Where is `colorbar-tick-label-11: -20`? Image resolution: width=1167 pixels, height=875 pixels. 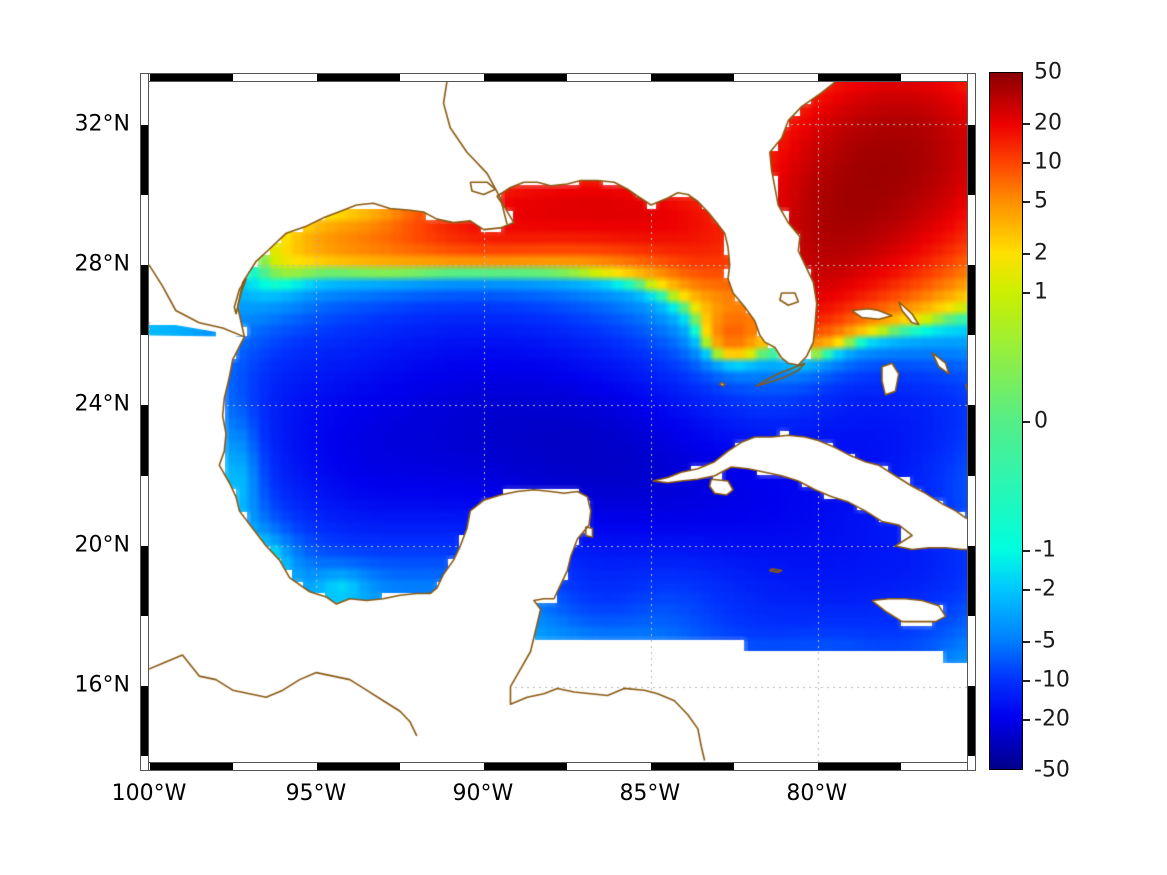 colorbar-tick-label-11: -20 is located at coordinates (1052, 719).